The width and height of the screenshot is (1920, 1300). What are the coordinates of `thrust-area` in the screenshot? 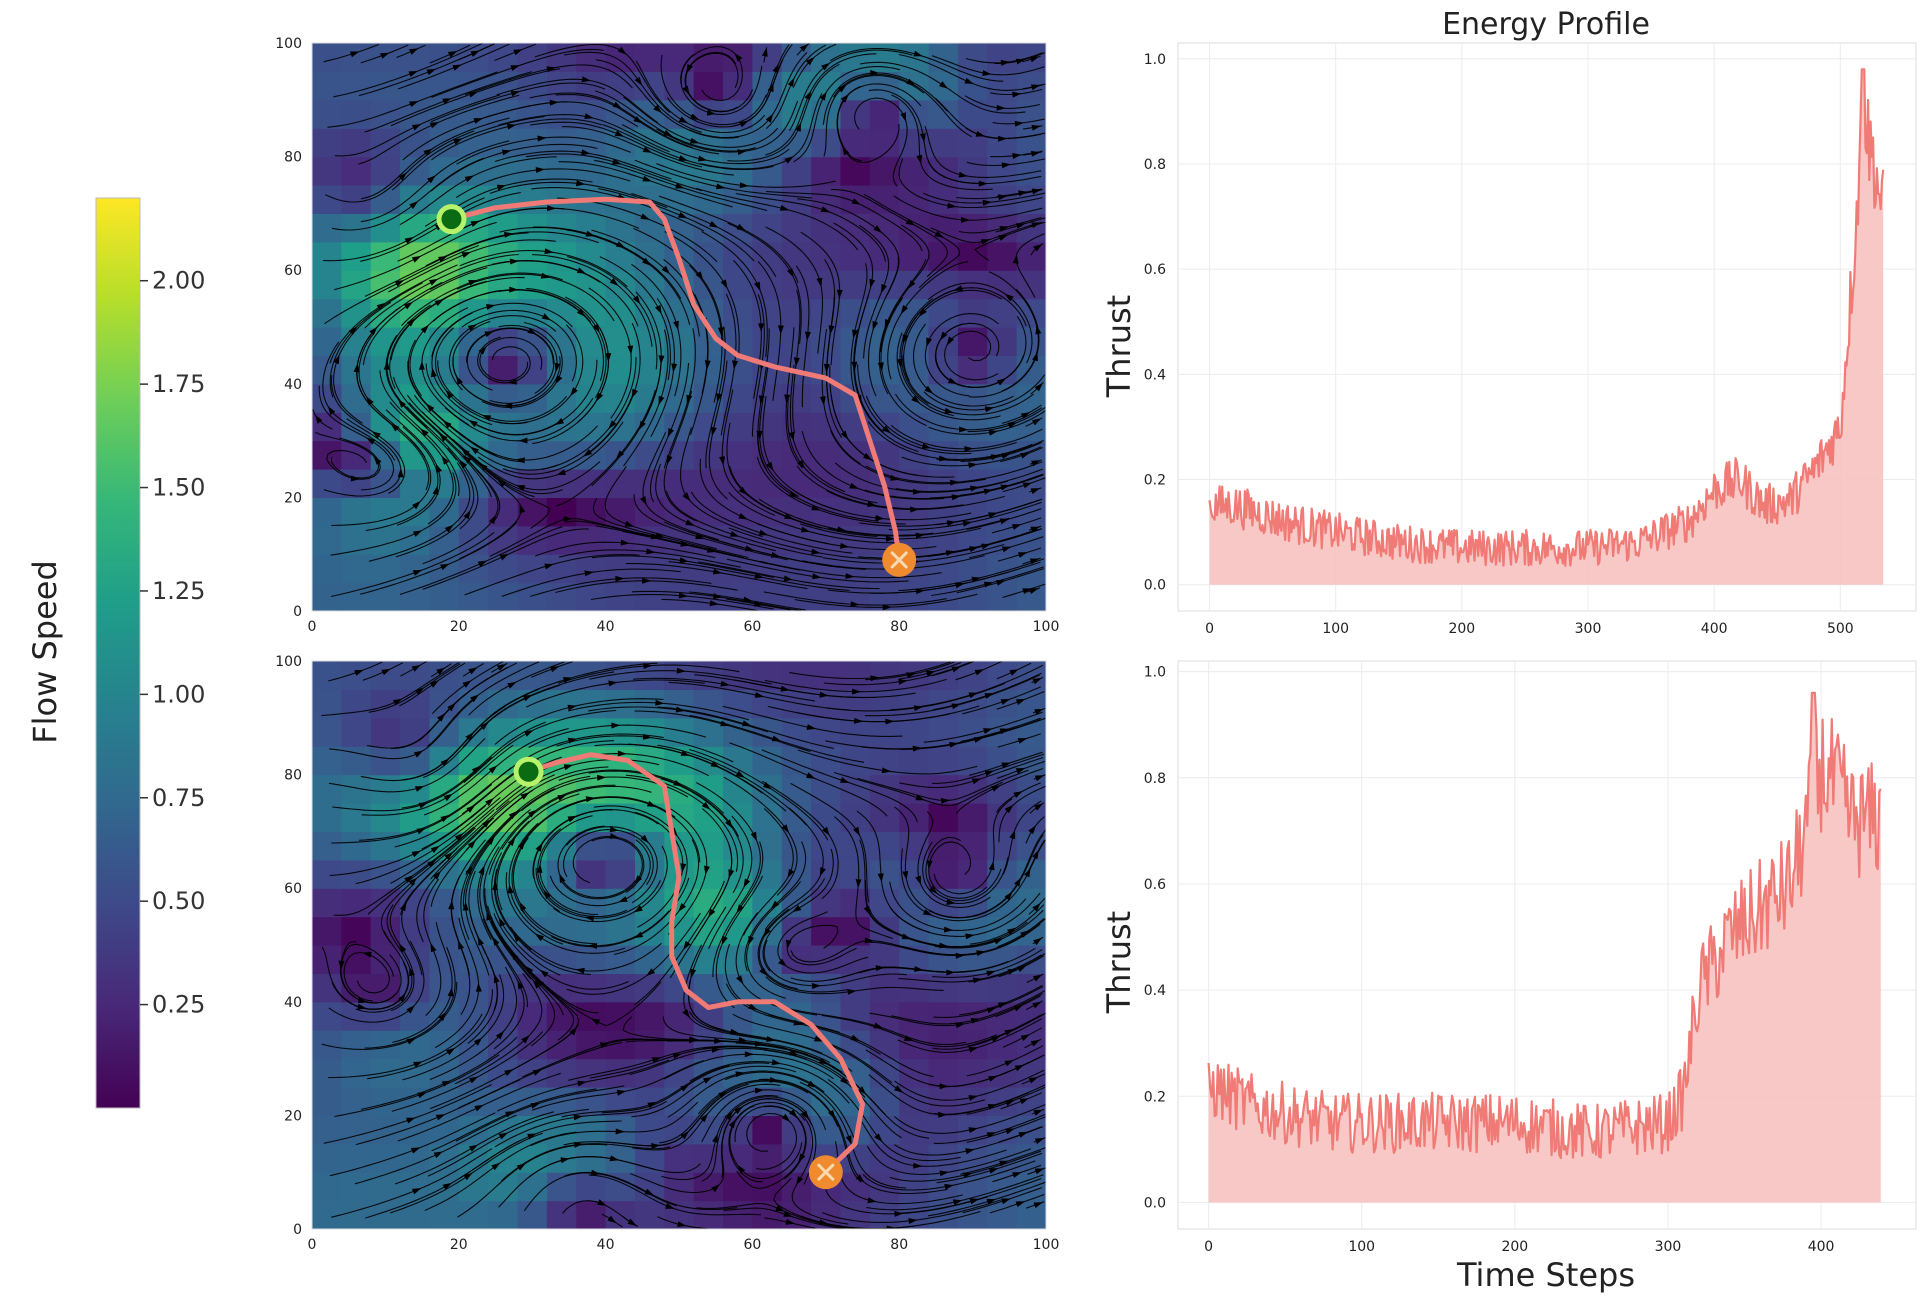 It's located at (1544, 947).